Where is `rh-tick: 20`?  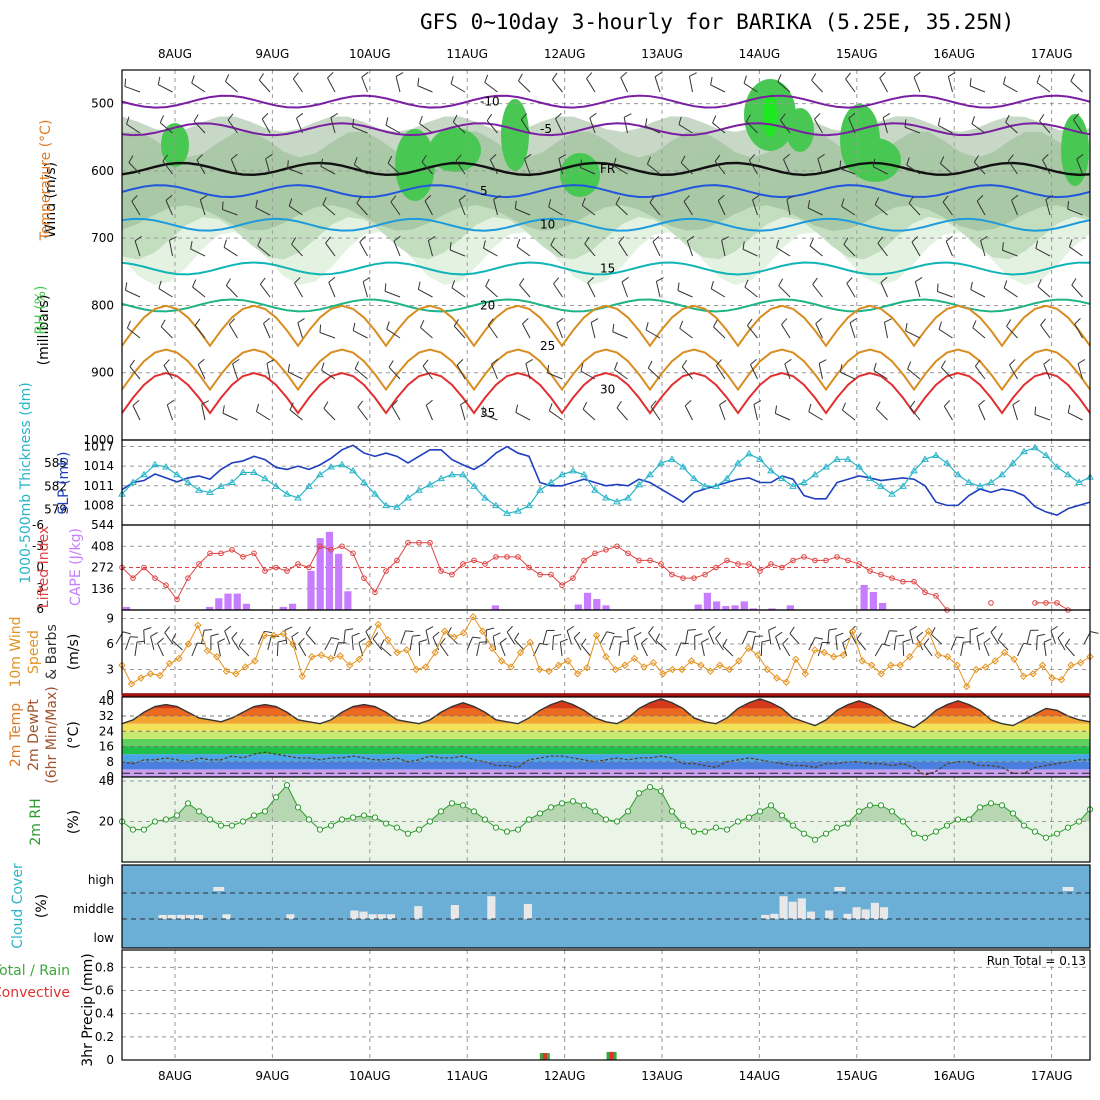
rh-tick: 20 is located at coordinates (106, 822).